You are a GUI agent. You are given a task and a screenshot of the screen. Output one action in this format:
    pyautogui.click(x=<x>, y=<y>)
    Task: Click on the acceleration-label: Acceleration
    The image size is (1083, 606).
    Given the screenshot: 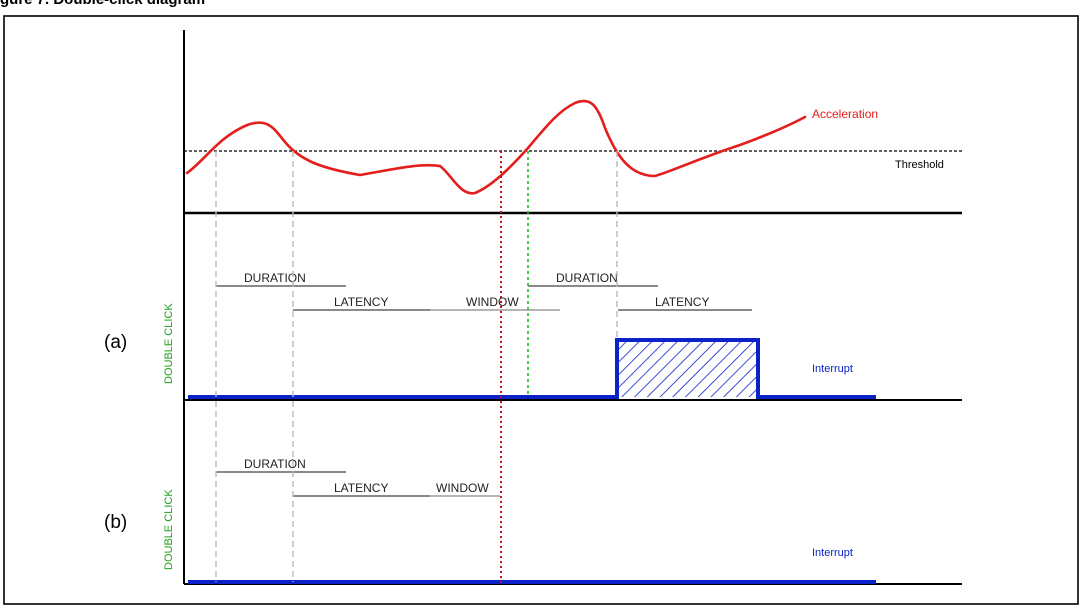 What is the action you would take?
    pyautogui.click(x=845, y=114)
    